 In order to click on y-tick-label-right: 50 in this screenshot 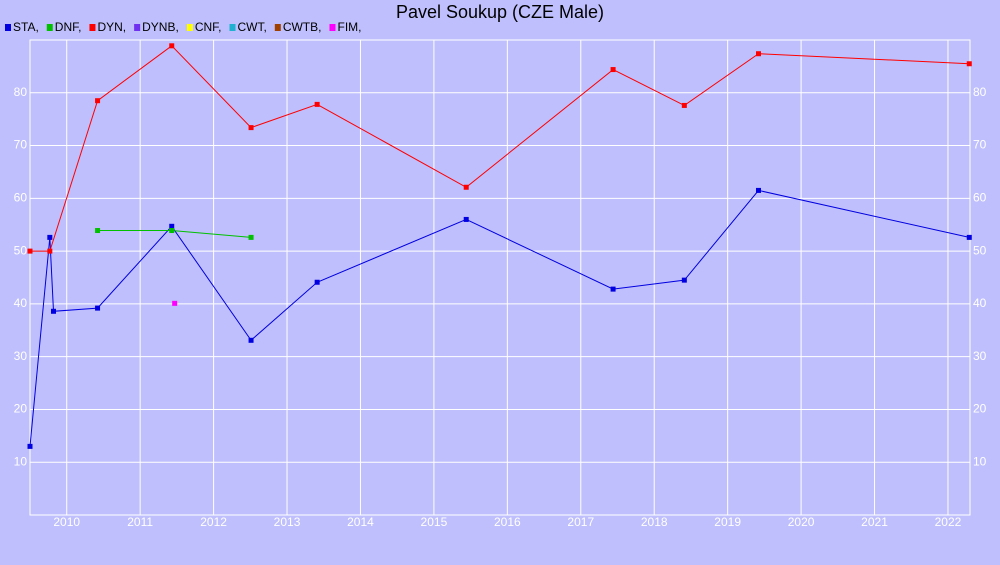, I will do `click(980, 250)`.